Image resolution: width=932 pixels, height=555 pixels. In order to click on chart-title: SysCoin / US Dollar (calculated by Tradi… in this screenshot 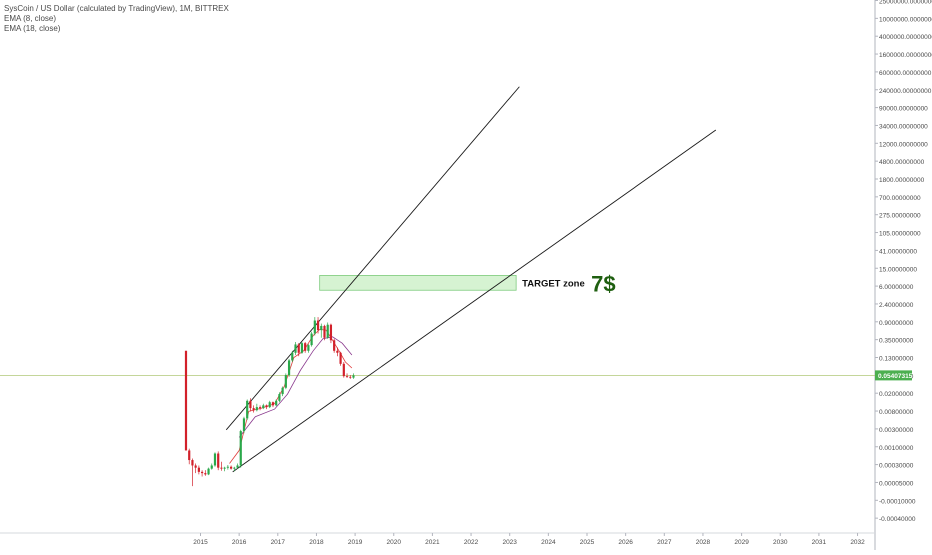, I will do `click(116, 8)`.